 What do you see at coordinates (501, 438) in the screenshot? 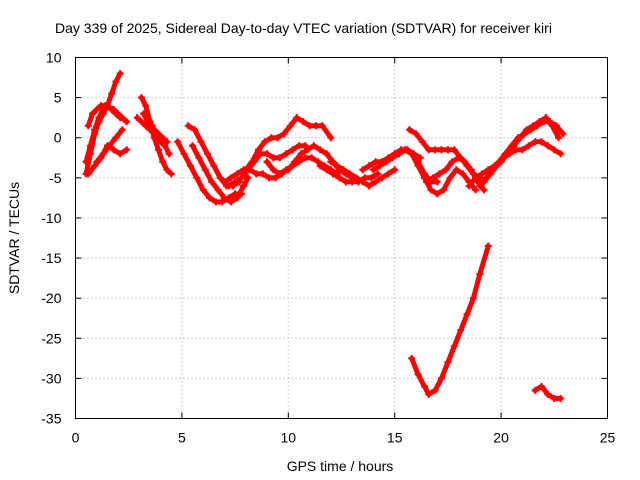
I see `x-tick-label: 20` at bounding box center [501, 438].